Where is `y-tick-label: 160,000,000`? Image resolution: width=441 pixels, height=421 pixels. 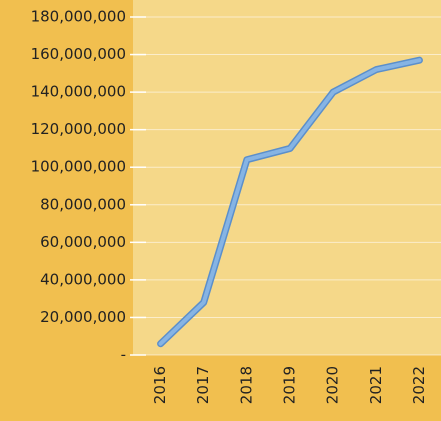
y-tick-label: 160,000,000 is located at coordinates (78, 54).